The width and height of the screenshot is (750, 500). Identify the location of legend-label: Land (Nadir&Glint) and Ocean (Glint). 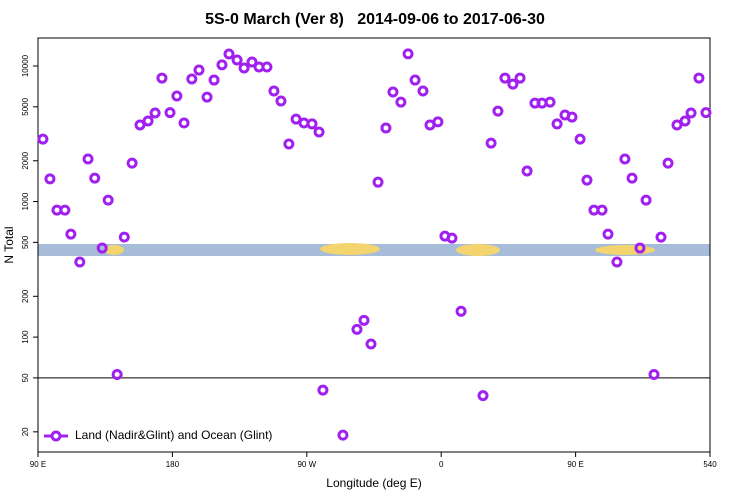
(173, 435).